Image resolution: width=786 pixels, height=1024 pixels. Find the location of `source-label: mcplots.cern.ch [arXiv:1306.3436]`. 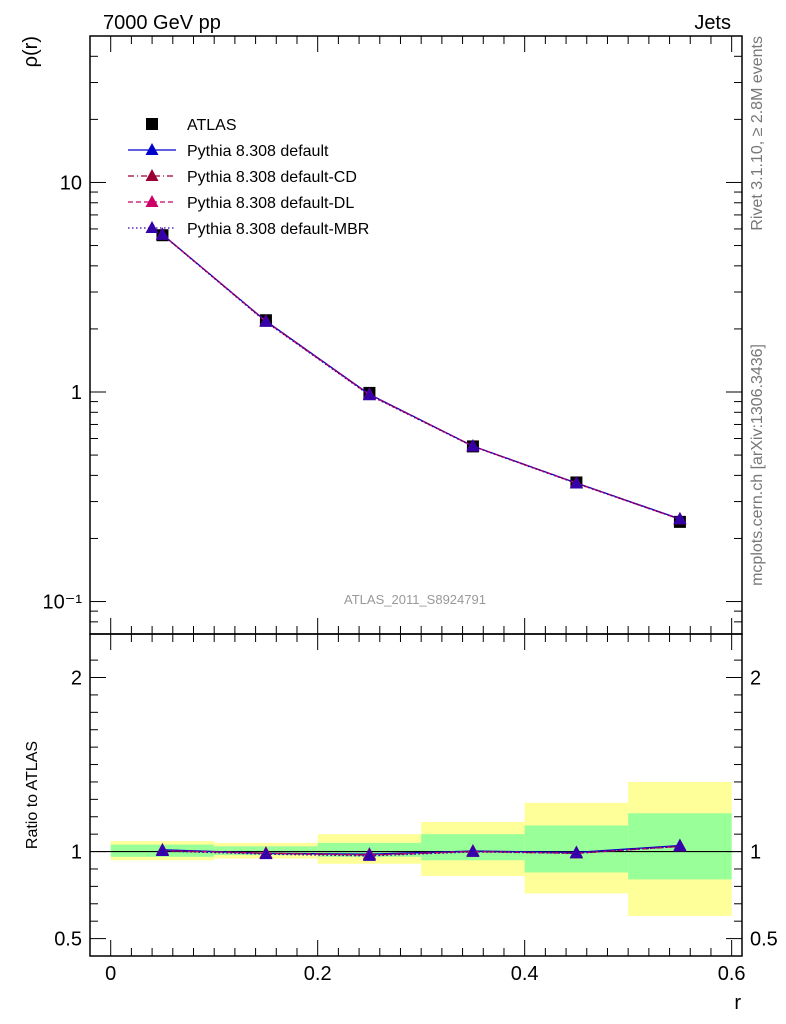

source-label: mcplots.cern.ch [arXiv:1306.3436] is located at coordinates (757, 465).